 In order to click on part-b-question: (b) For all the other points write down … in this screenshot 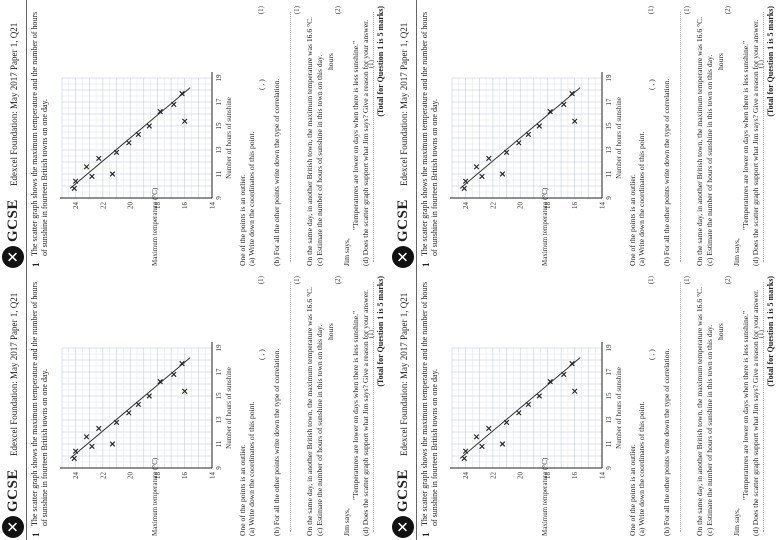, I will do `click(666, 172)`.